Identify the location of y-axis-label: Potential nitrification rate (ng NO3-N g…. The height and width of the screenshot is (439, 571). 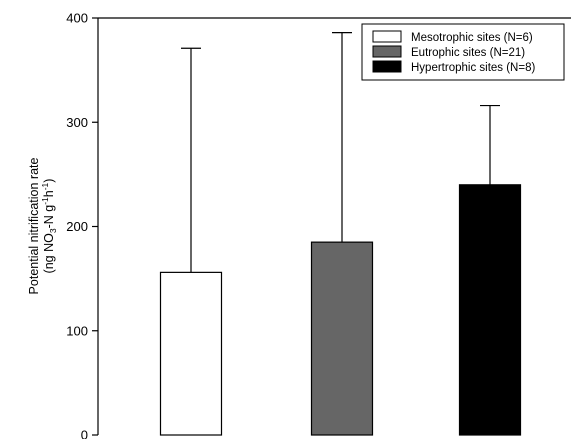
(42, 226).